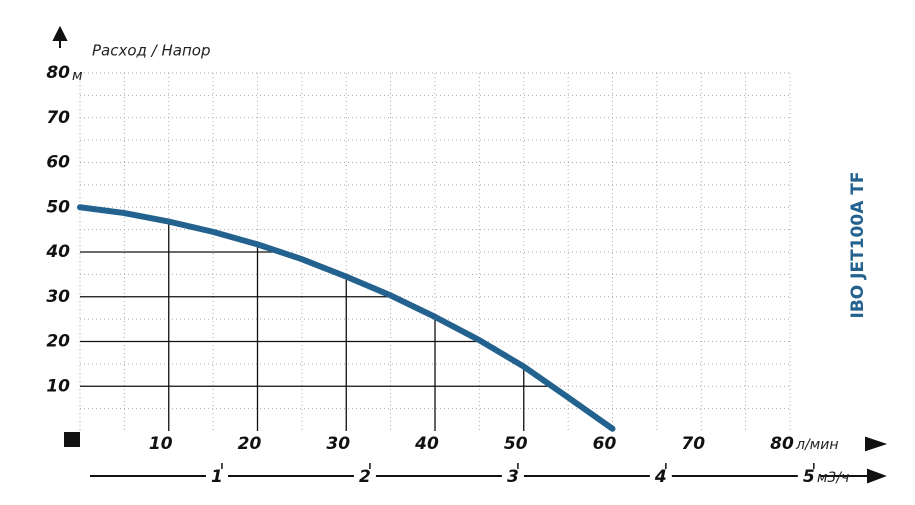 The image size is (915, 505). I want to click on y-tick-label: 30, so click(58, 297).